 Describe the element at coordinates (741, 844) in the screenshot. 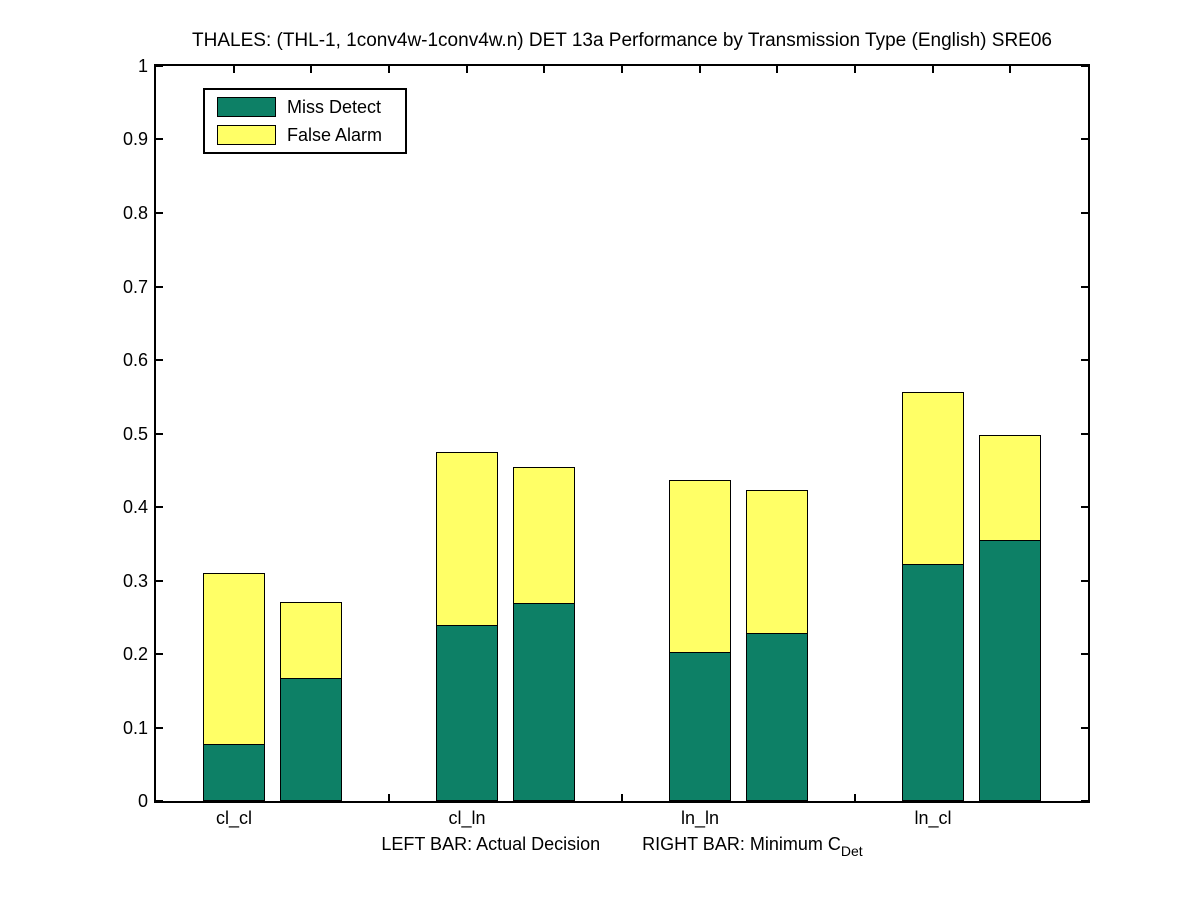

I see `x-axis-label-right: RIGHT BAR: Minimum C` at that location.